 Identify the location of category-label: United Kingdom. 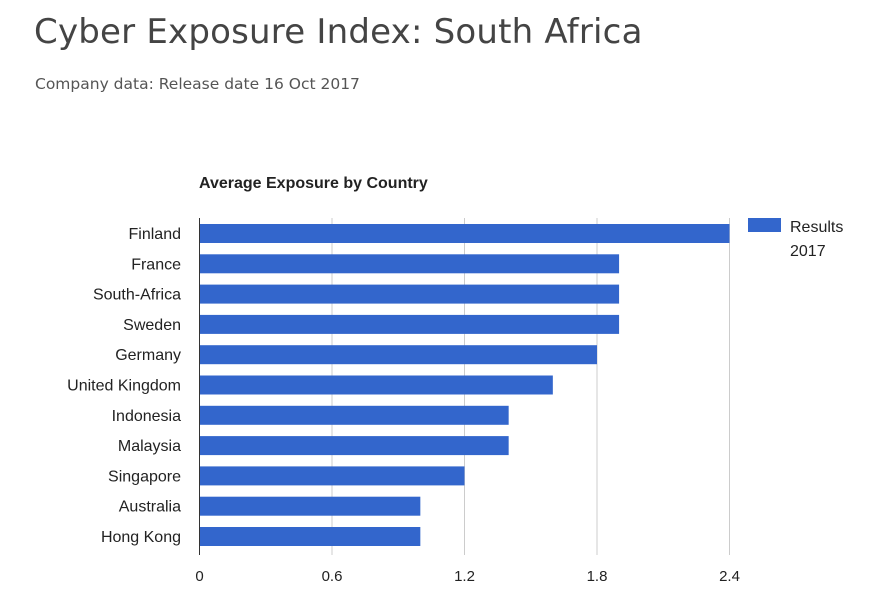
(124, 386).